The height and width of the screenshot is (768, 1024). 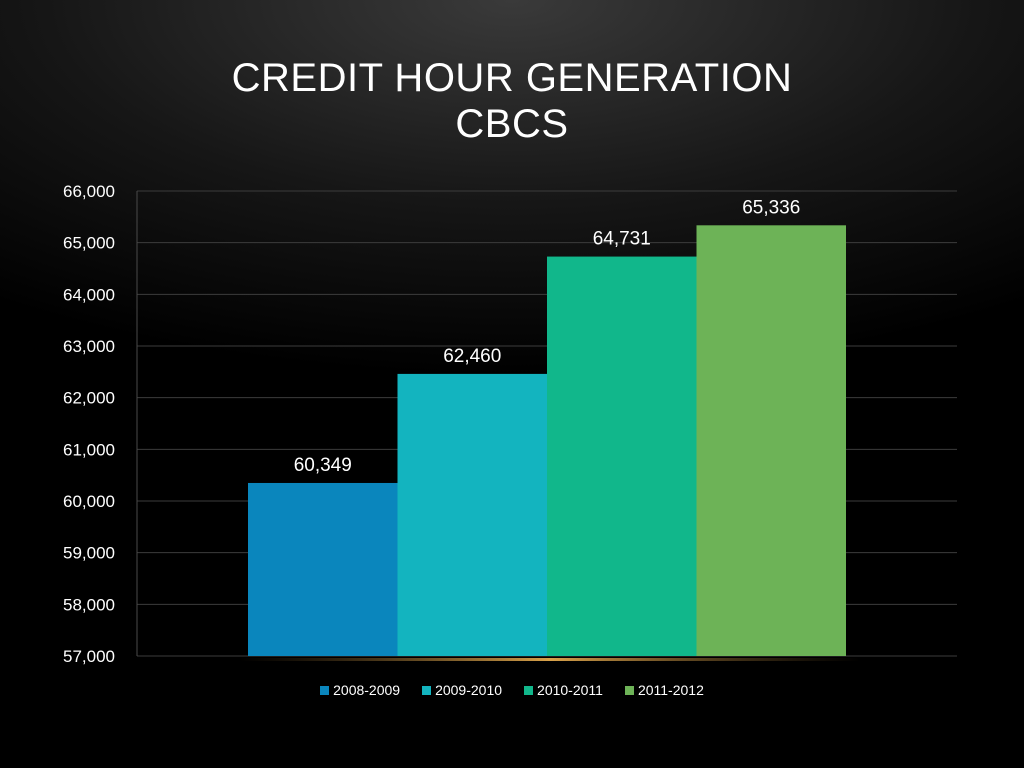 What do you see at coordinates (469, 690) in the screenshot?
I see `legend-label: 2009-2010` at bounding box center [469, 690].